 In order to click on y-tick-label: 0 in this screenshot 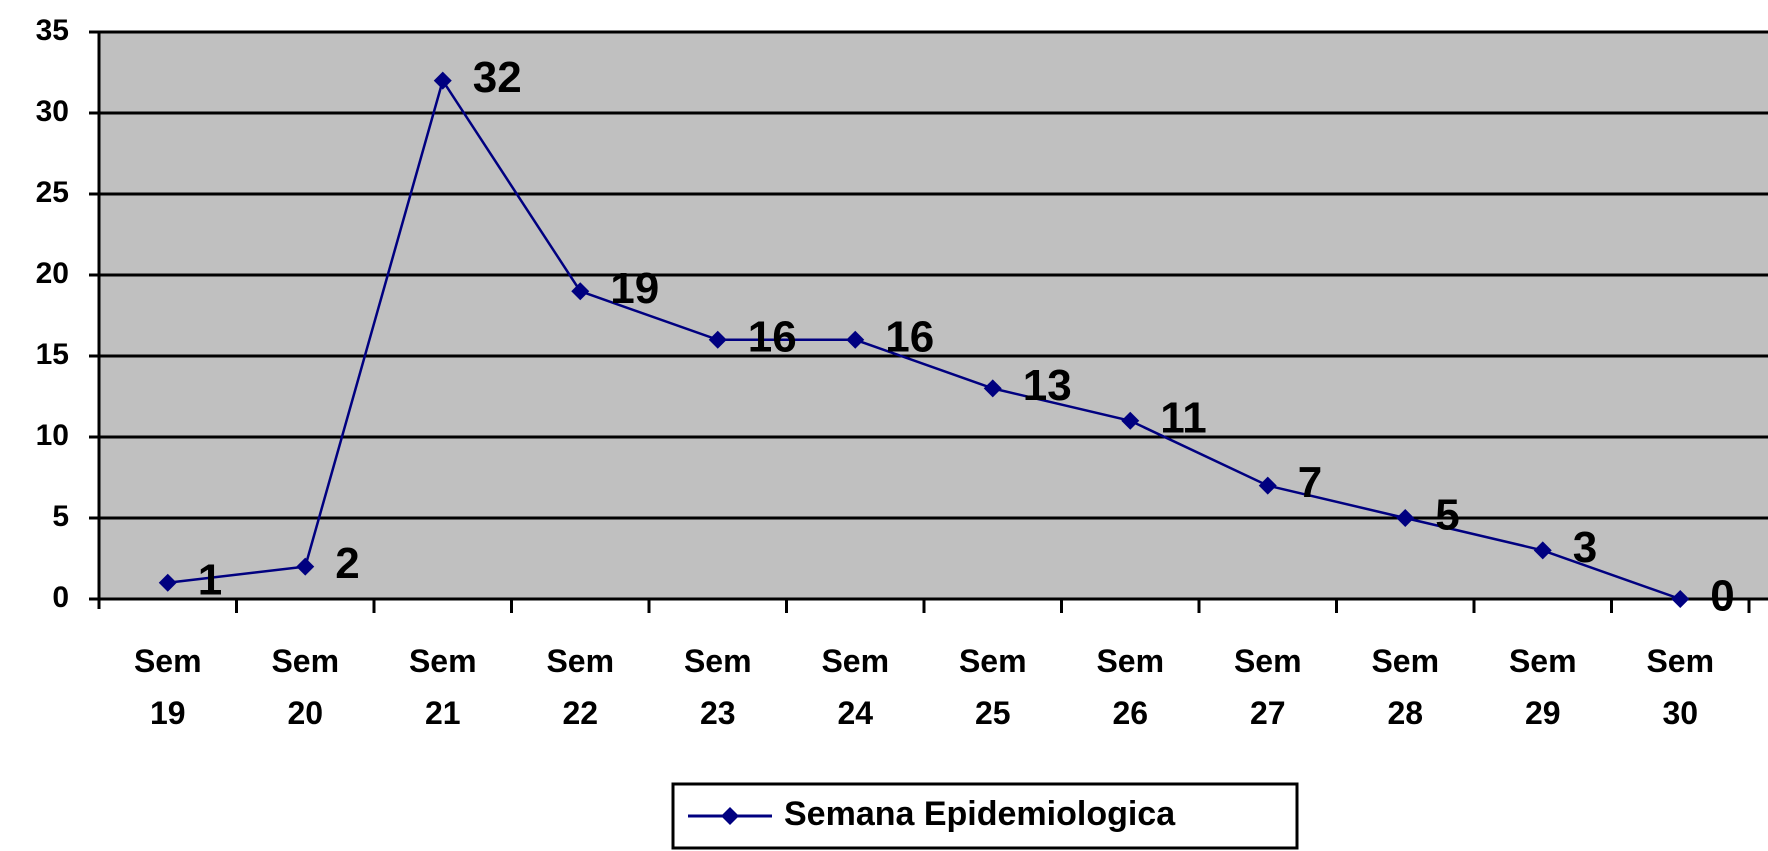, I will do `click(60, 597)`.